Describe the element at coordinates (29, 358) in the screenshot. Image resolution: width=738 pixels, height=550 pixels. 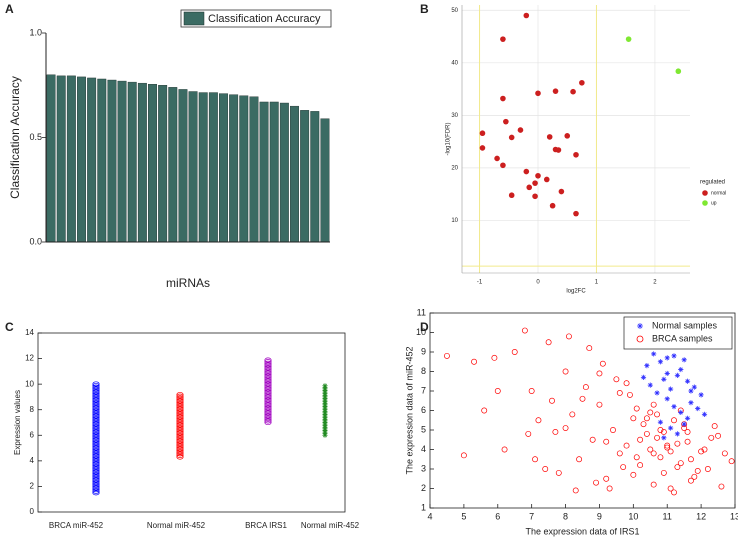
I see `y-tick-label: 12` at that location.